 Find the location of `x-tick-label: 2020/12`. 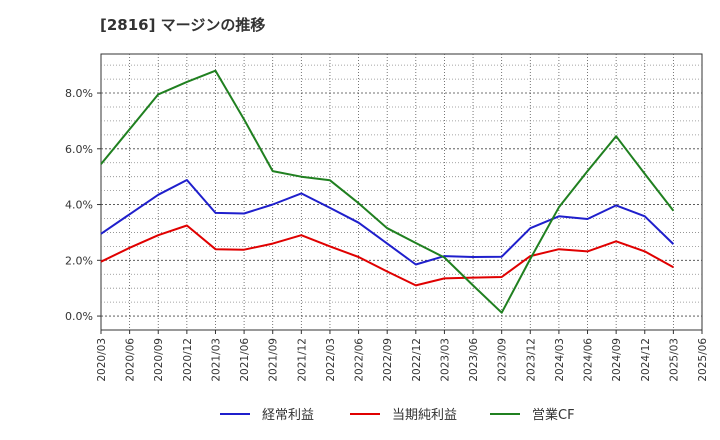

x-tick-label: 2020/12 is located at coordinates (188, 360).